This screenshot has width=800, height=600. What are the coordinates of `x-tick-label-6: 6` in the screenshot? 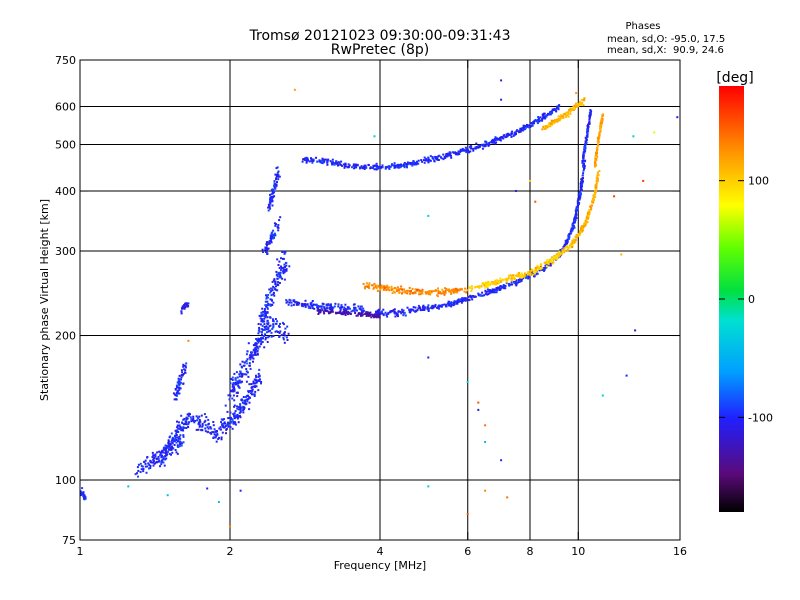 It's located at (467, 551).